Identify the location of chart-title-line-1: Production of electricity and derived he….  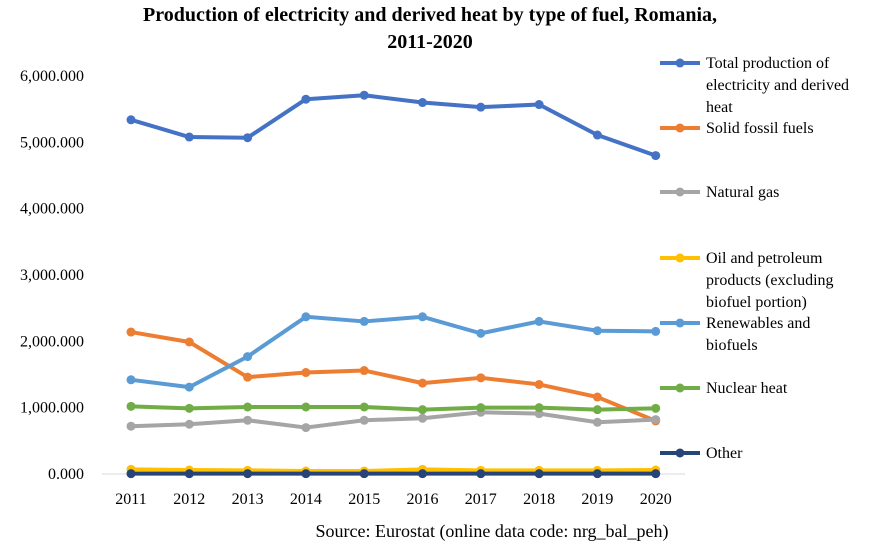
(430, 15).